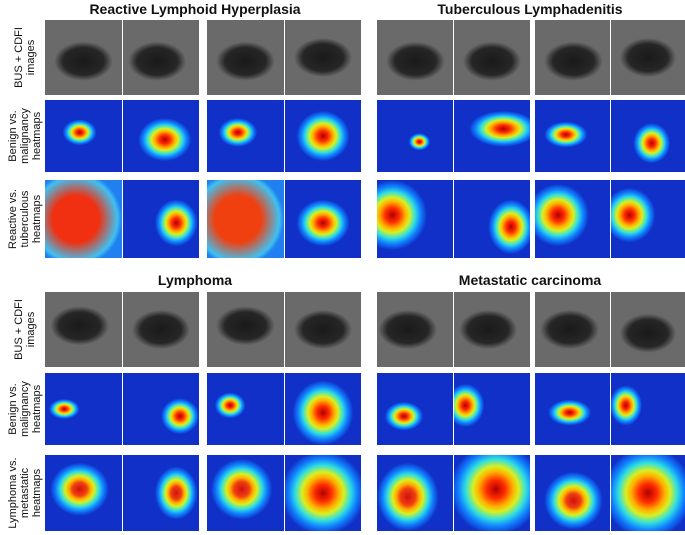  I want to click on section-title: Lymphoma, so click(195, 280).